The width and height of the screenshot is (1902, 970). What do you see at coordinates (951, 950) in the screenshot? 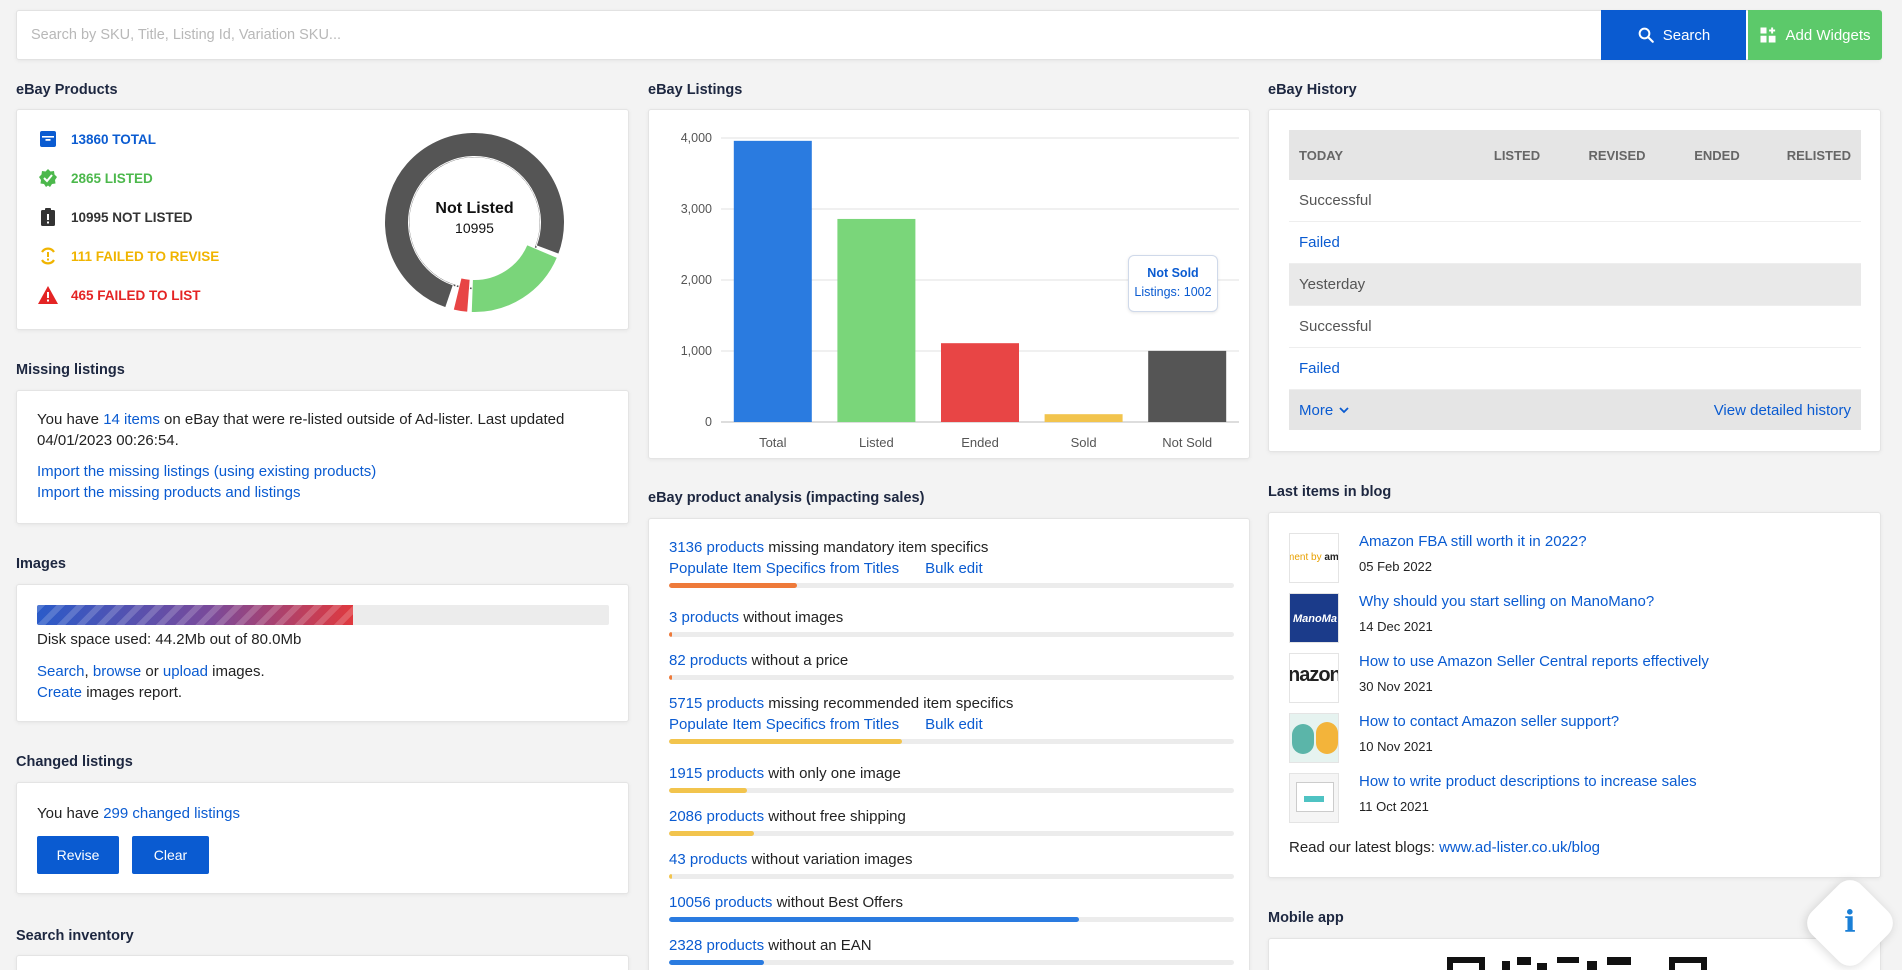
I see `analysis-row: 2328 products without an EAN` at bounding box center [951, 950].